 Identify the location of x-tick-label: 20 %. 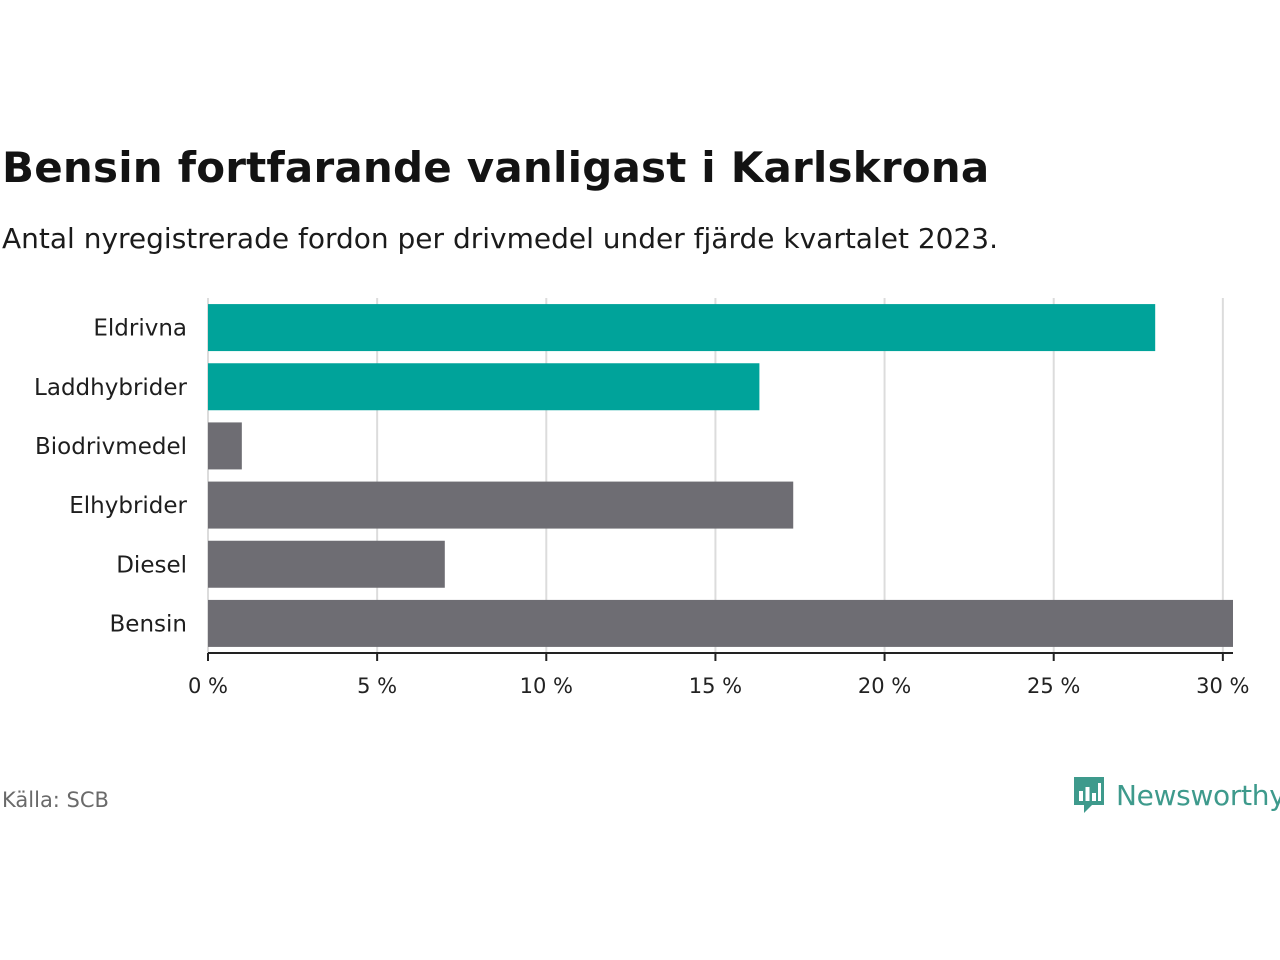
(884, 686).